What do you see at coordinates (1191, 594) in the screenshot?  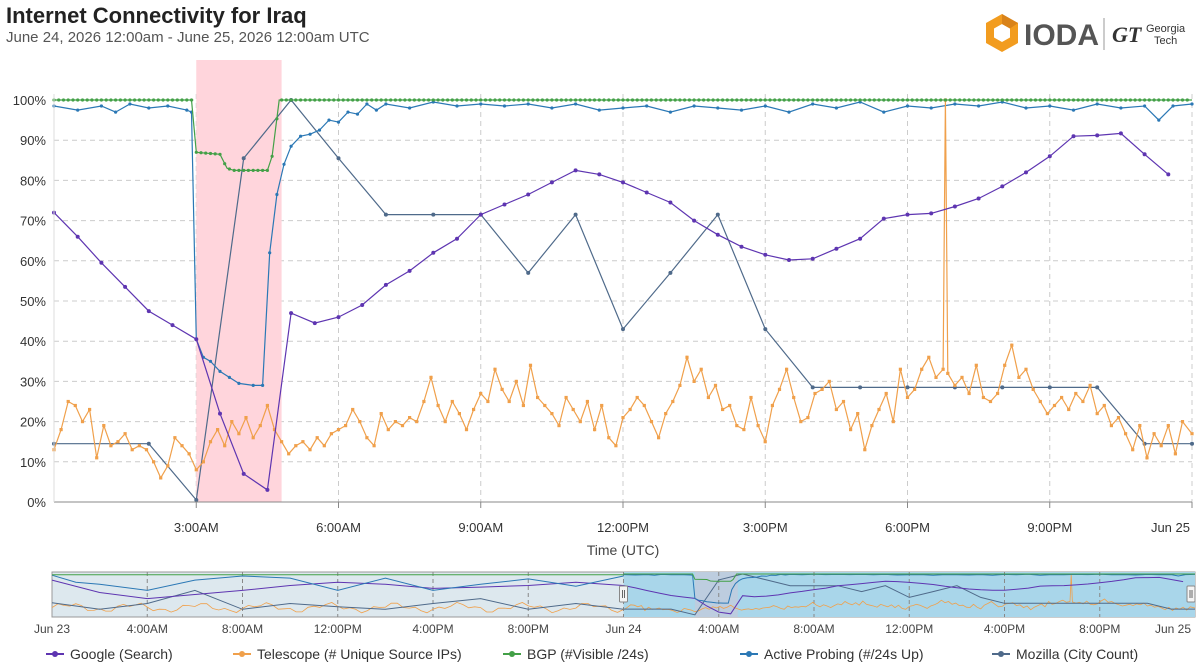 I see `navigator-right-handle` at bounding box center [1191, 594].